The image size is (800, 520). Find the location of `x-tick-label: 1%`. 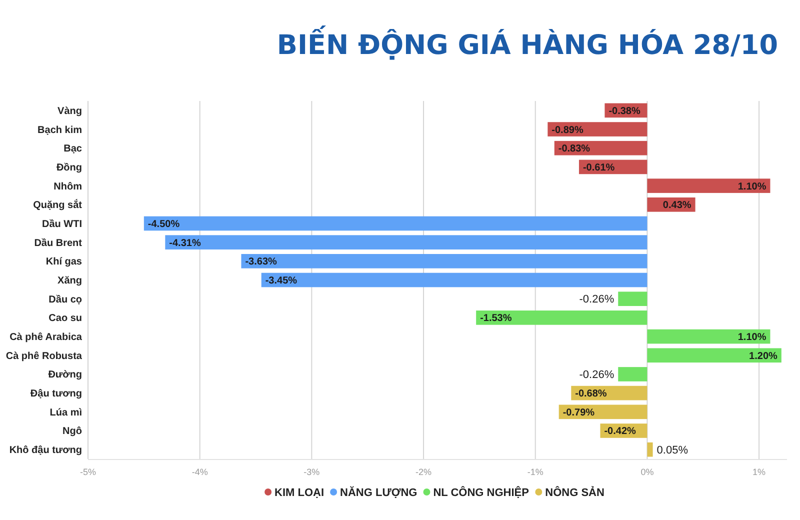

x-tick-label: 1% is located at coordinates (759, 472).